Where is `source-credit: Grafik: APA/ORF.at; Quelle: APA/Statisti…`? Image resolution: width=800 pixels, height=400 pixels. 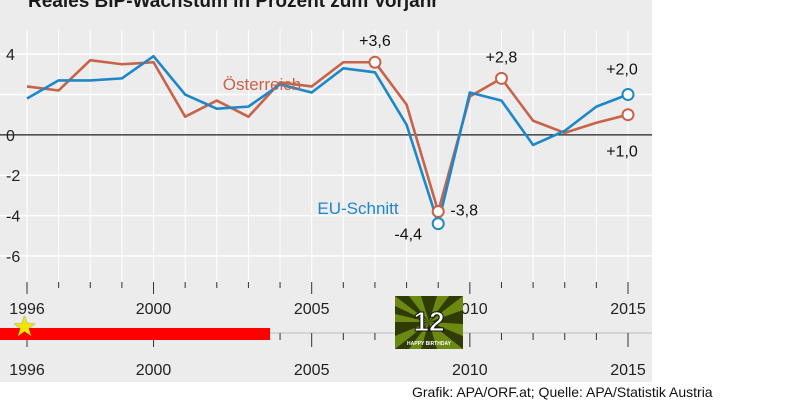
source-credit: Grafik: APA/ORF.at; Quelle: APA/Statisti… is located at coordinates (562, 392).